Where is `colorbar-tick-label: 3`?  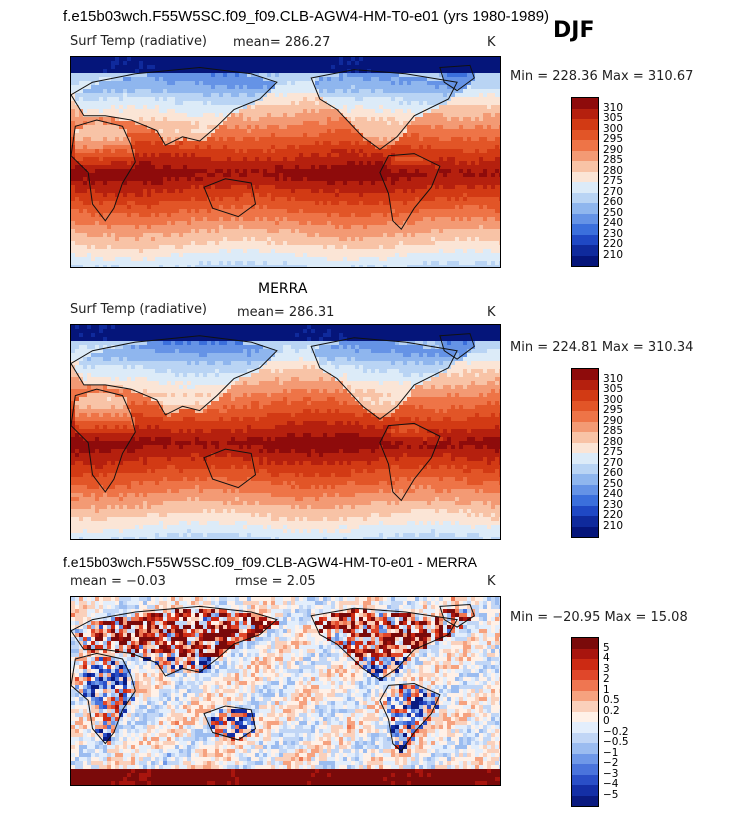 colorbar-tick-label: 3 is located at coordinates (606, 668).